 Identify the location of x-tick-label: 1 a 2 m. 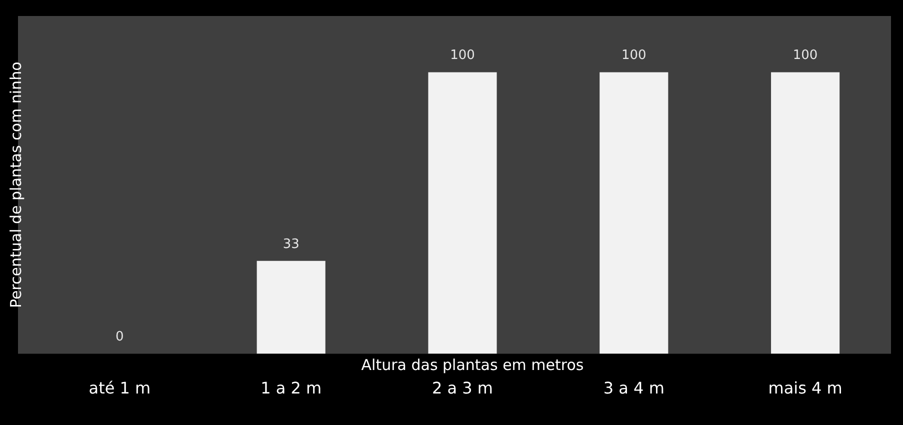
(291, 388).